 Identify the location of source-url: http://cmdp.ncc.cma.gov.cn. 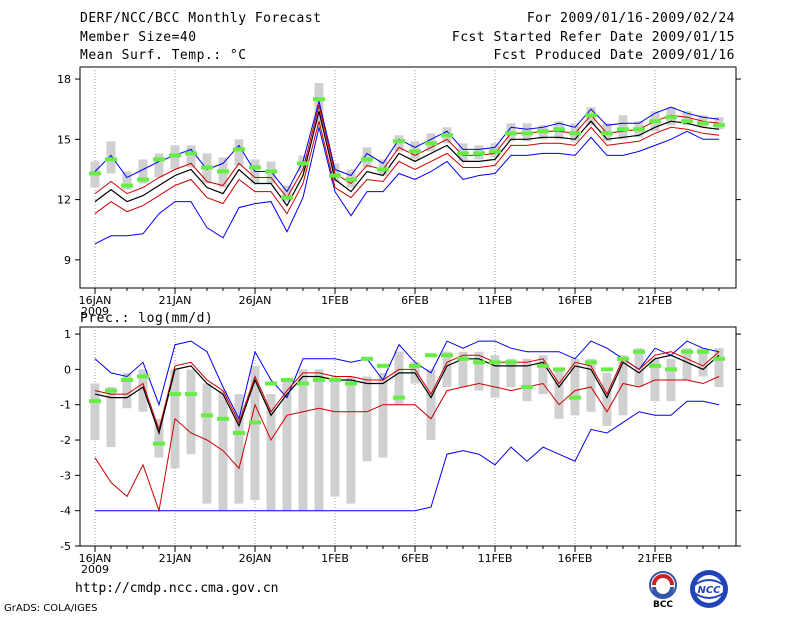
(177, 588).